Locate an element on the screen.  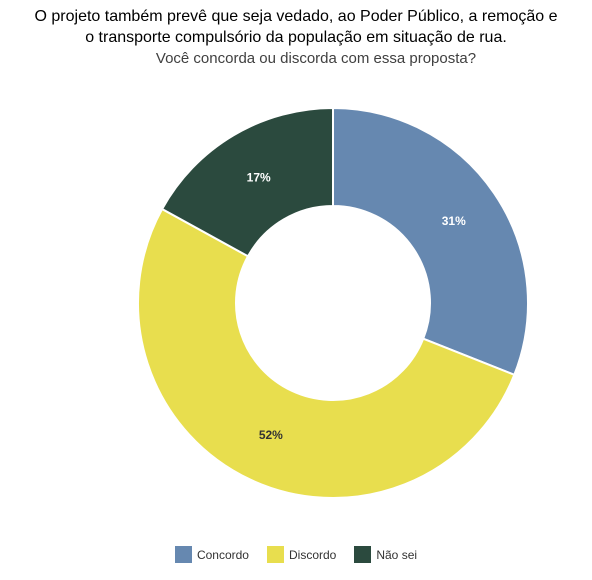
legend-item-nao-sei: Não sei is located at coordinates (385, 554).